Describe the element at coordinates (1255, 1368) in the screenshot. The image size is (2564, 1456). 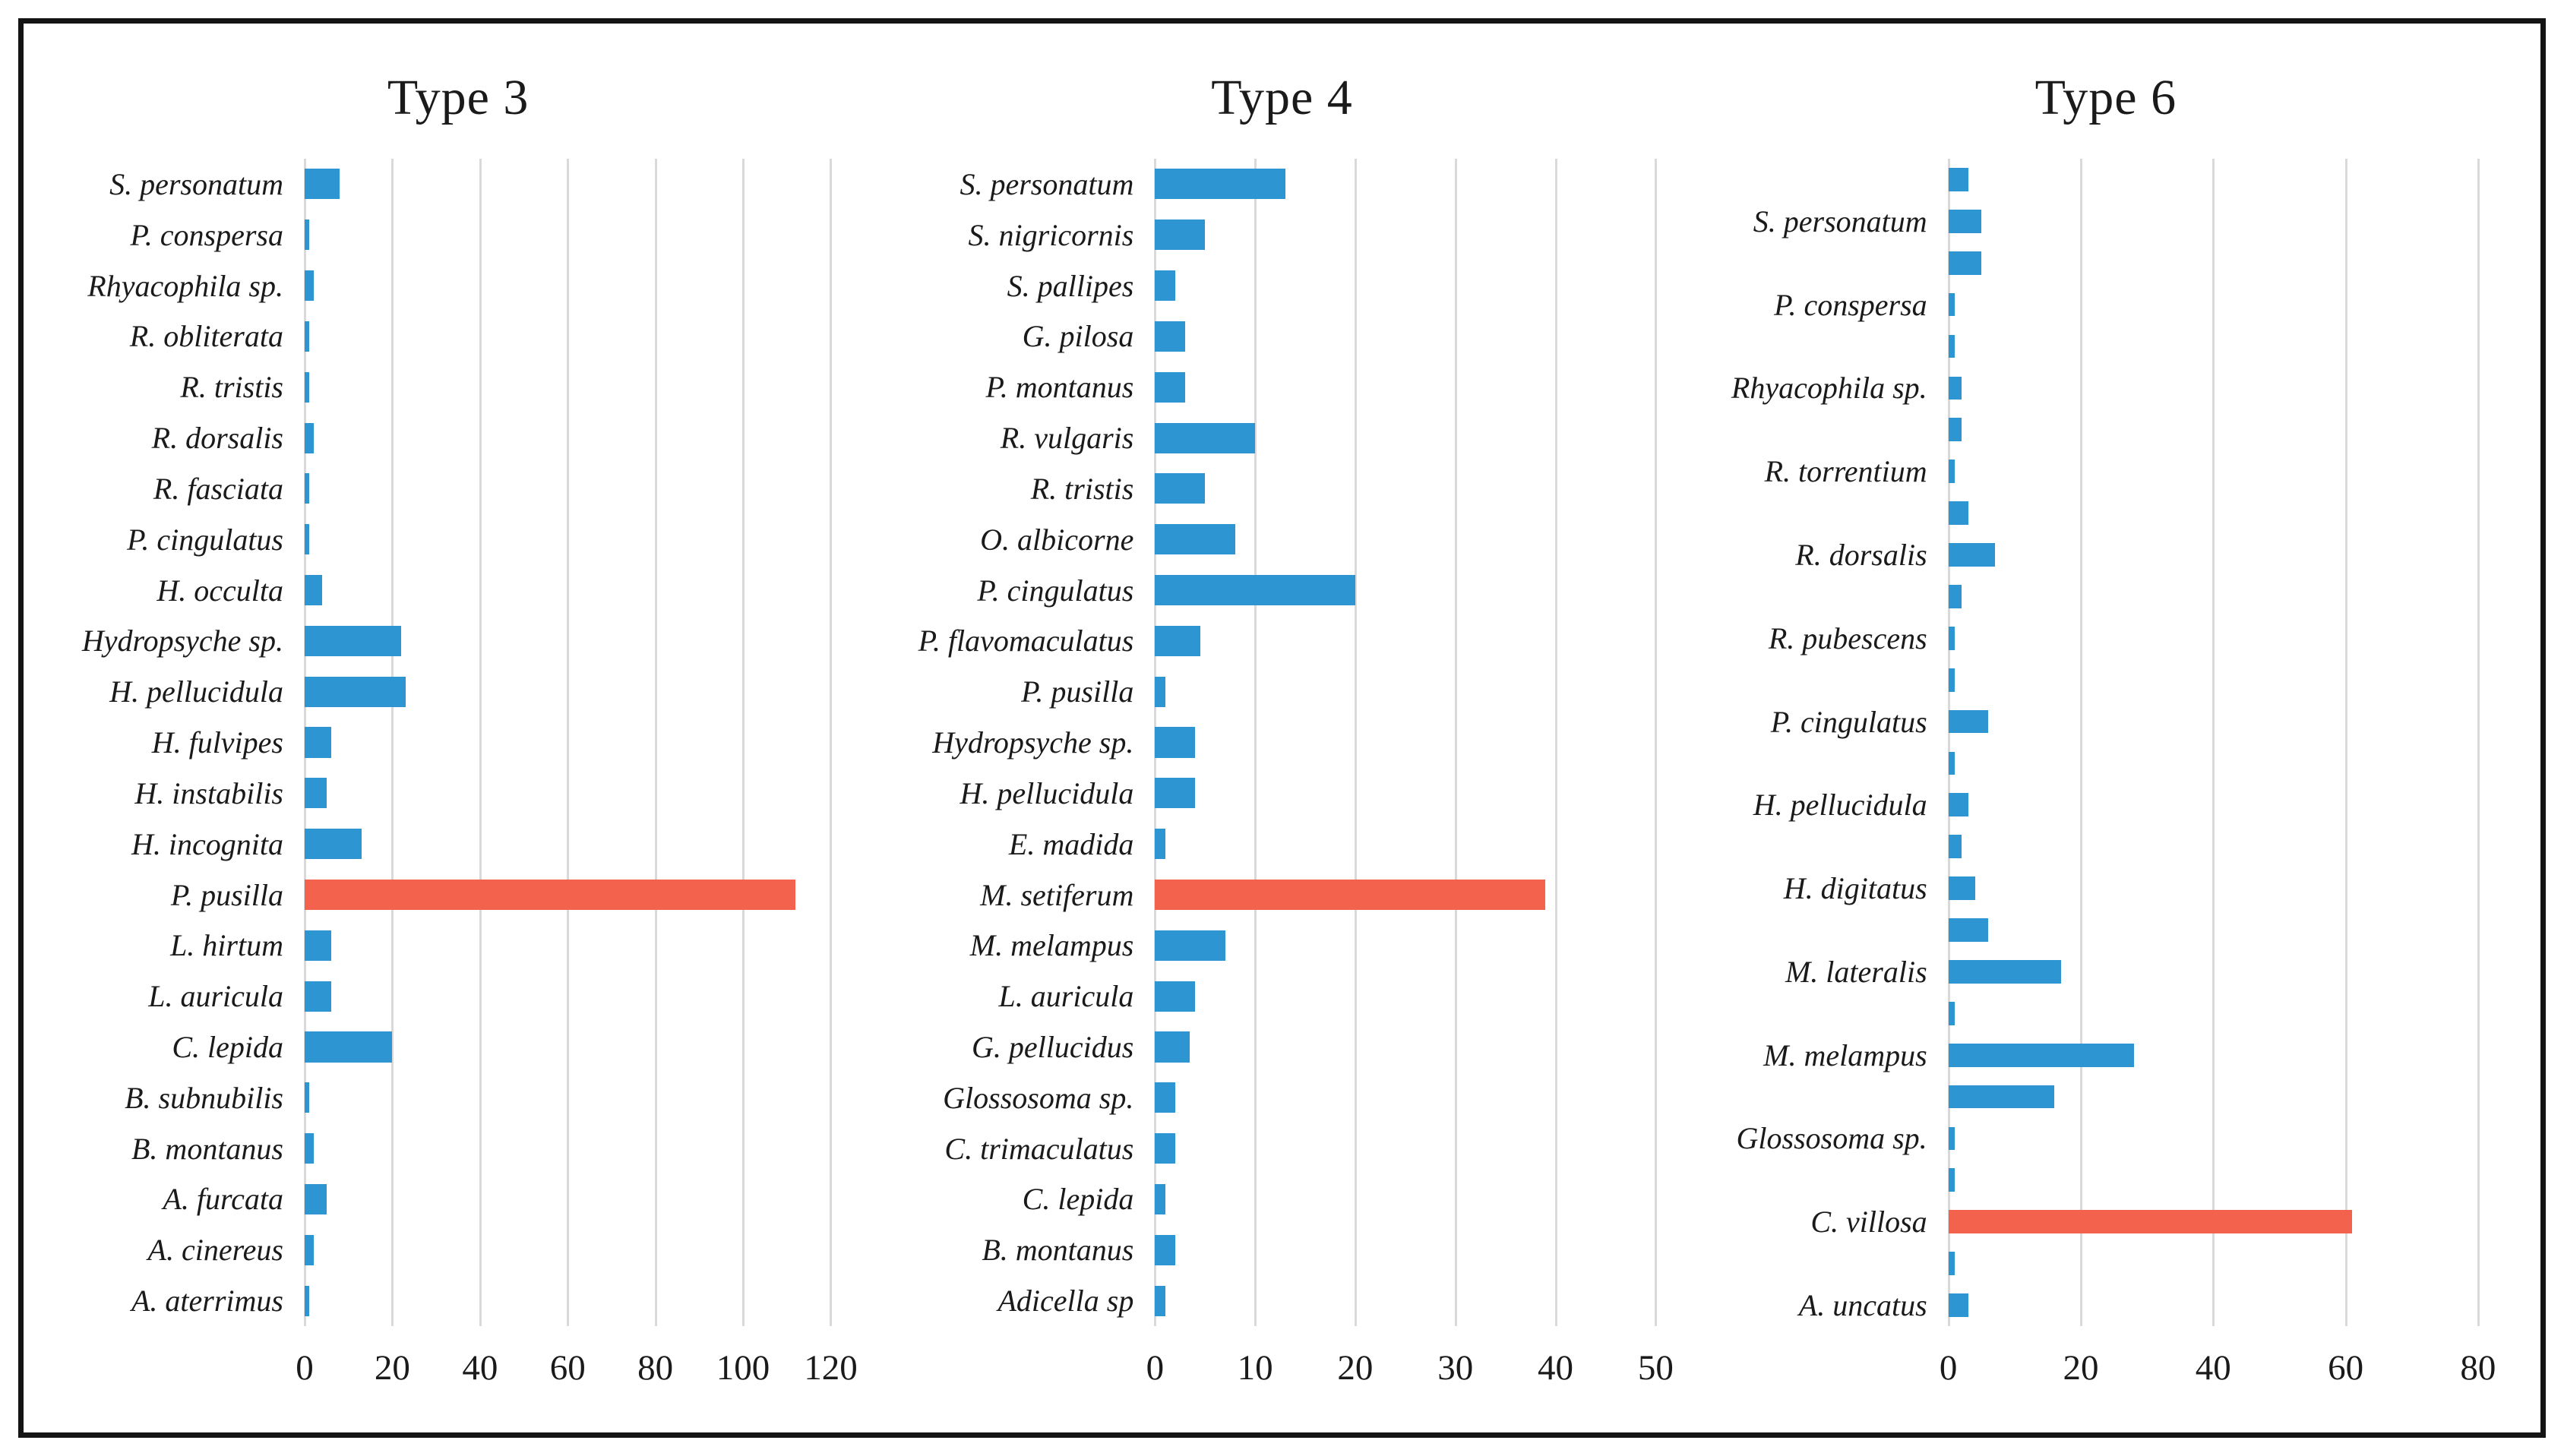
I see `x-tick-label: 10` at that location.